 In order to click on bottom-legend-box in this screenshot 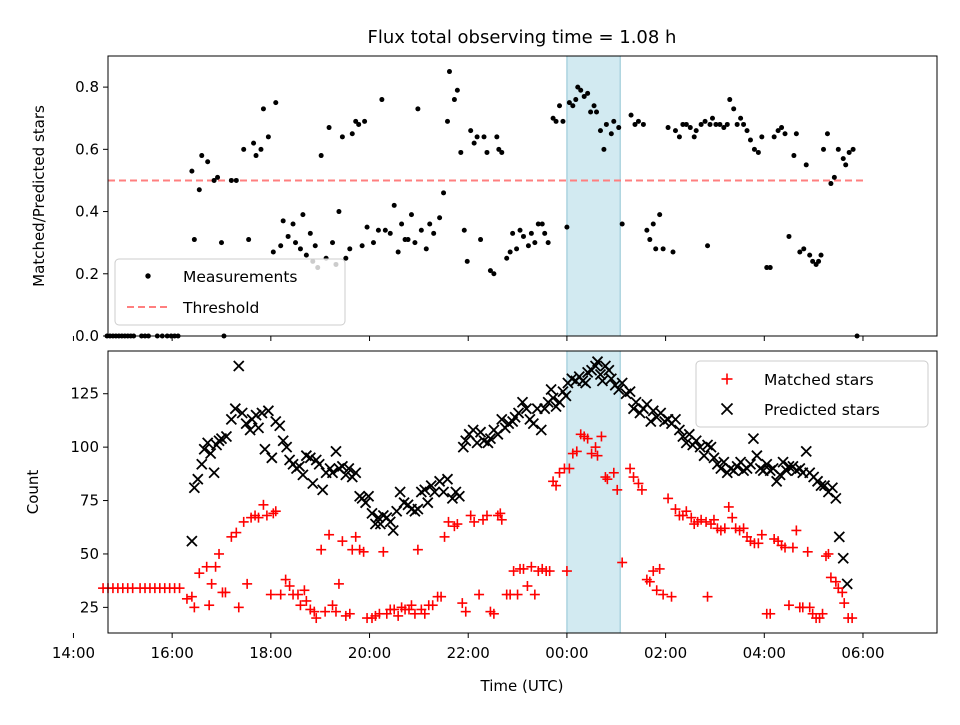, I will do `click(812, 394)`.